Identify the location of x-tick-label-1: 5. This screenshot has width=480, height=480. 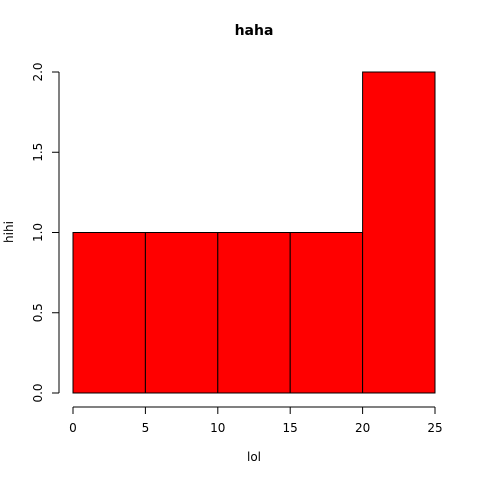
(146, 428).